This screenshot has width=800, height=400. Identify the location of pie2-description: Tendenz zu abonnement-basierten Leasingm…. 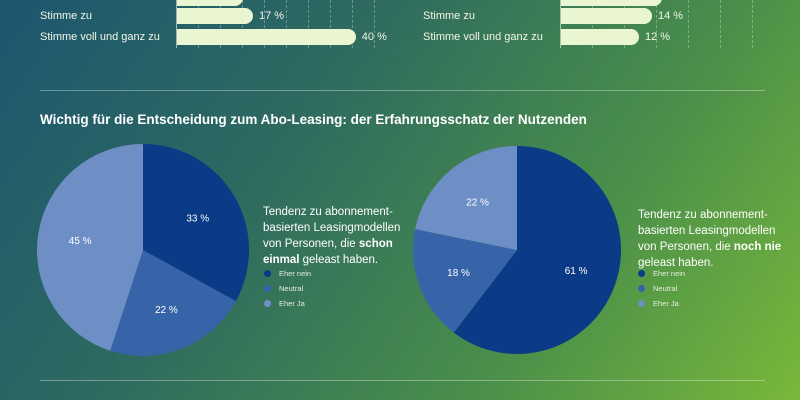
(710, 239).